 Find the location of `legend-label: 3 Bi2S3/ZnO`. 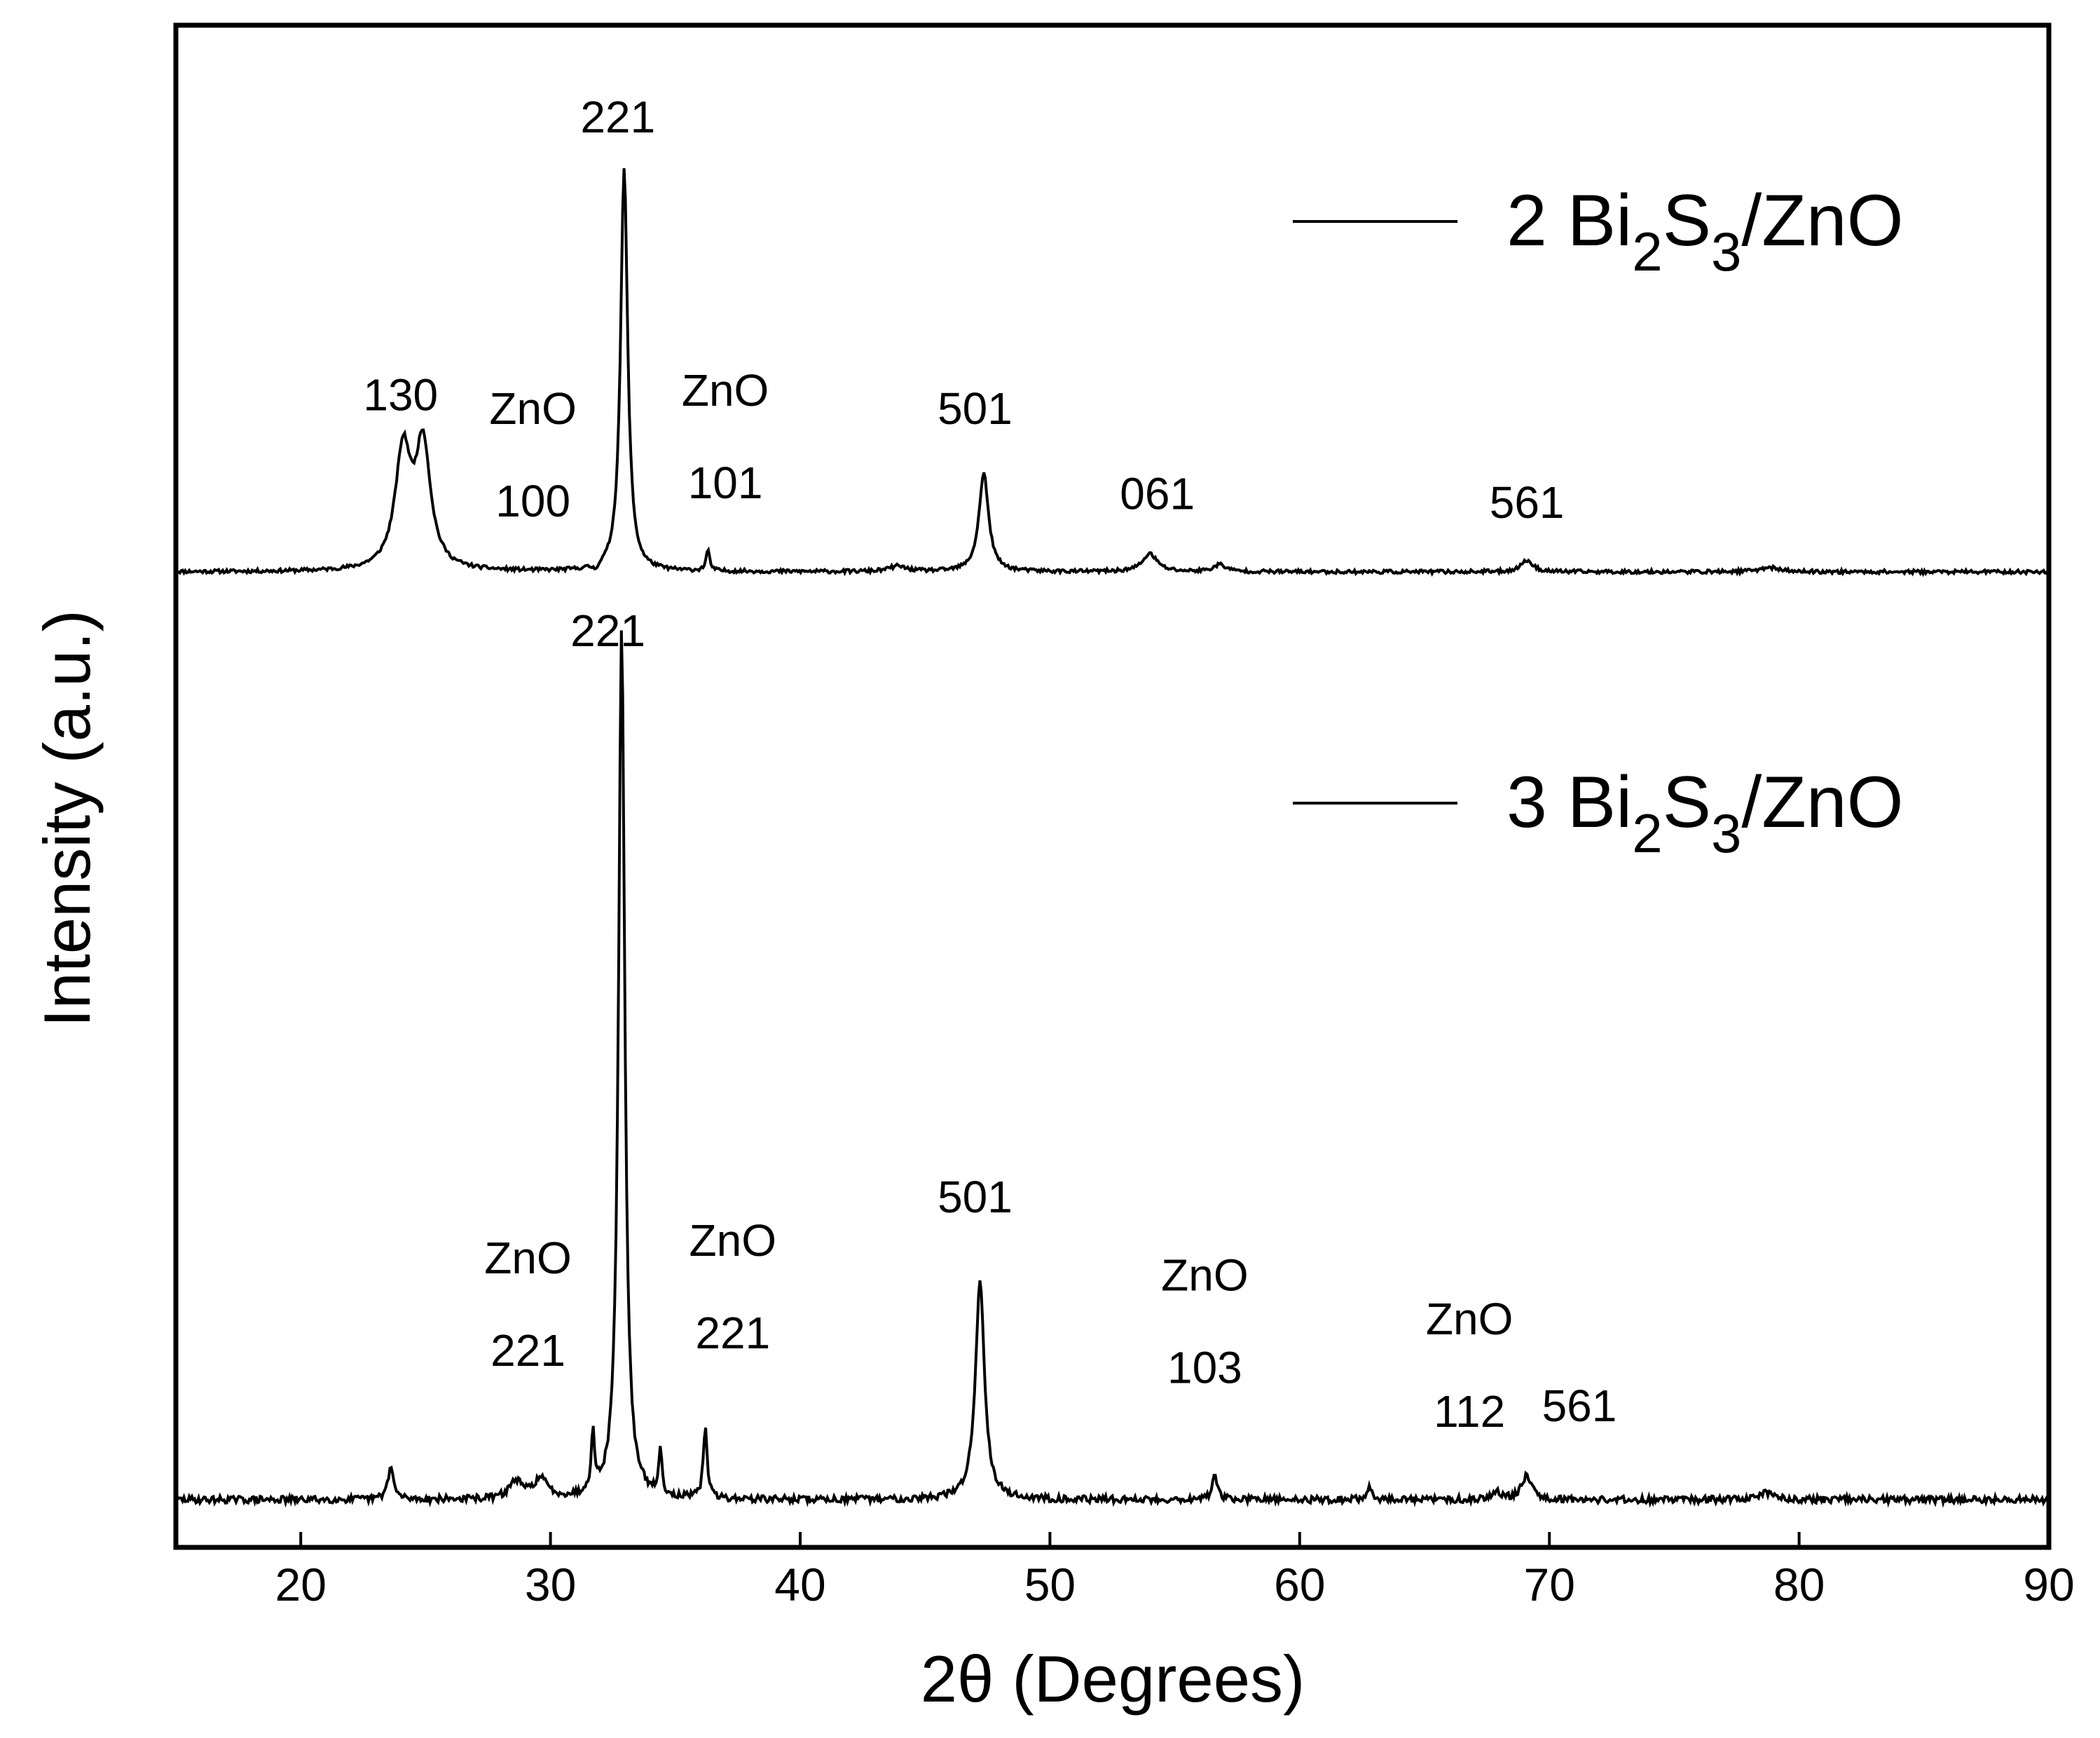

legend-label: 3 Bi2S3/ZnO is located at coordinates (1705, 813).